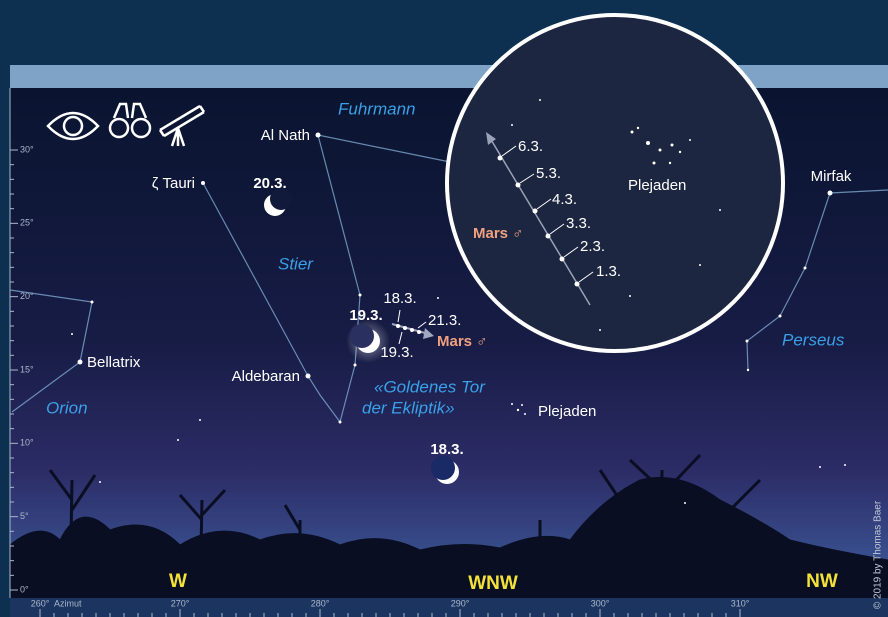 The height and width of the screenshot is (617, 888). I want to click on star-label: Al Nath, so click(285, 135).